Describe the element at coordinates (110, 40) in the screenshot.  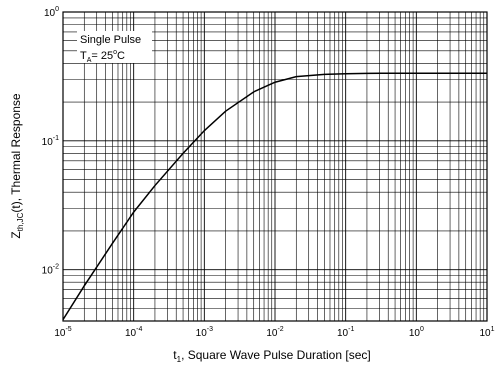
I see `annotation-line1: Single Pulse` at that location.